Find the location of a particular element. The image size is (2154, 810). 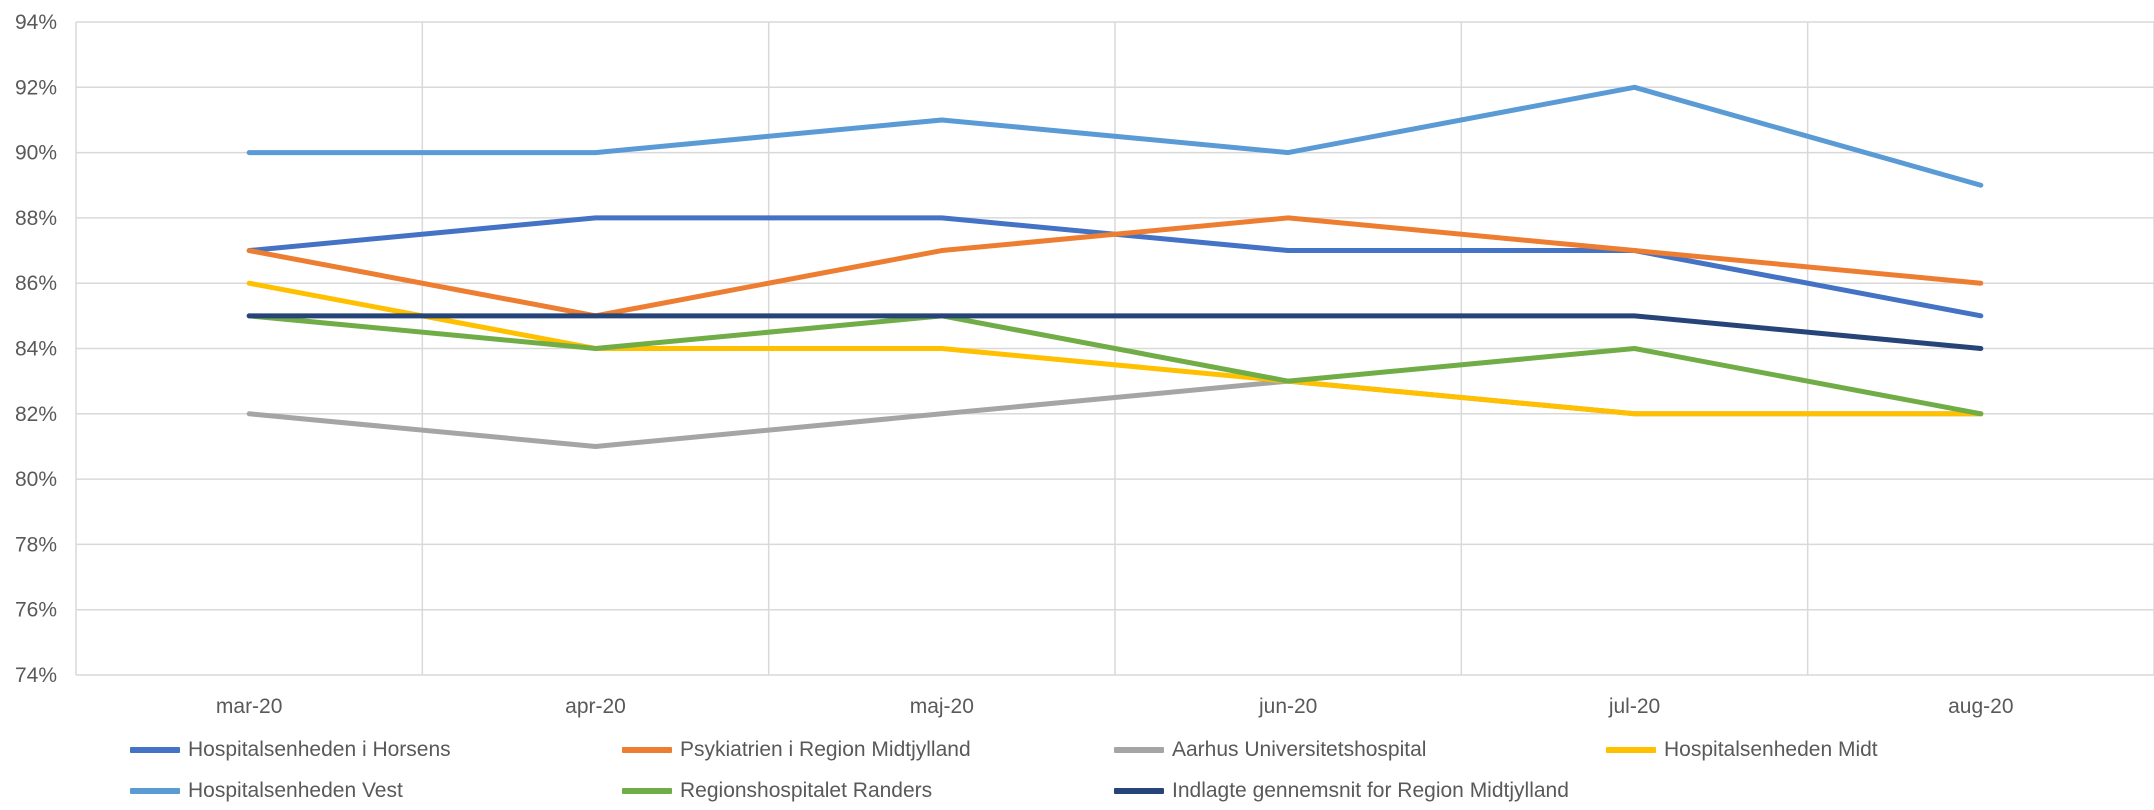

y-tick-label: 84% is located at coordinates (36, 349).